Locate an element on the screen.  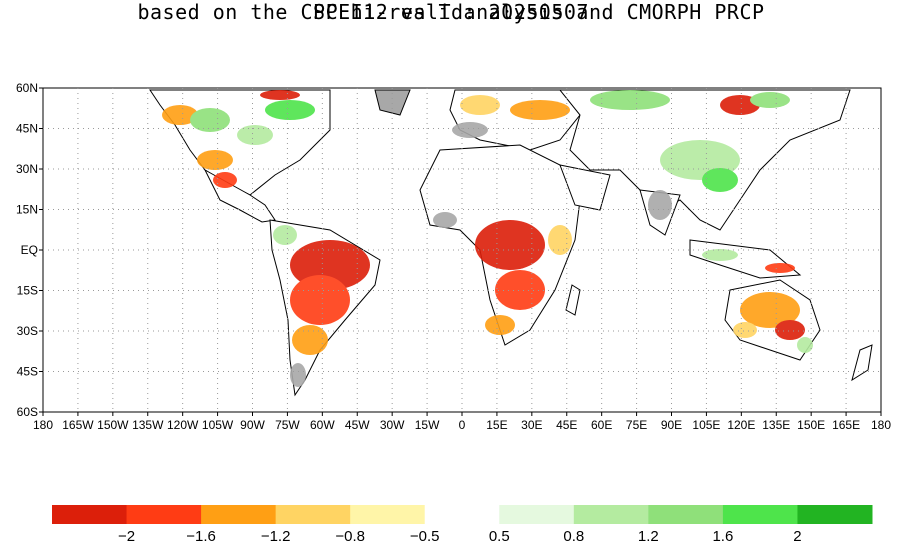
lon-tick-label: 75E is located at coordinates (636, 425).